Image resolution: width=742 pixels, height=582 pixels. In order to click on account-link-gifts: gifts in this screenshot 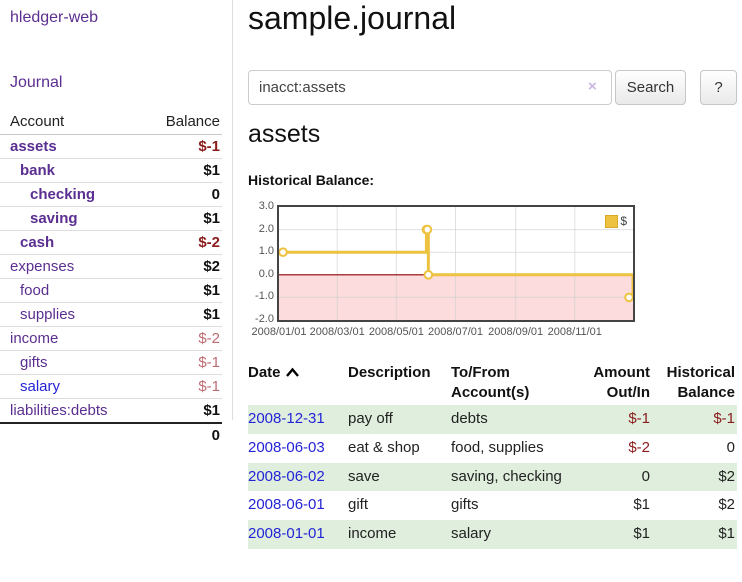, I will do `click(34, 362)`.